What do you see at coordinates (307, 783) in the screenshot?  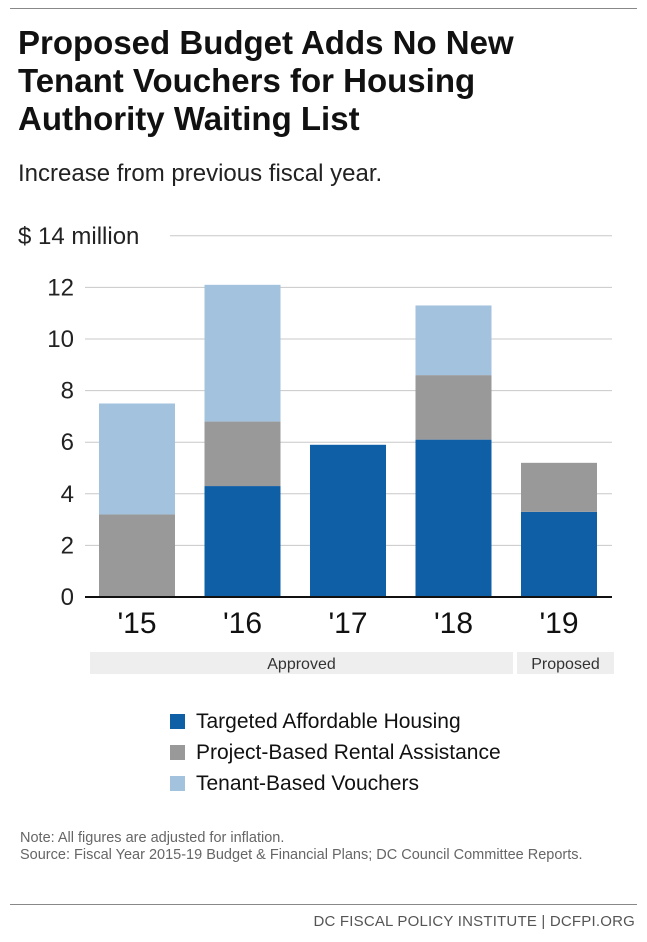 I see `legend-label: Tenant-Based Vouchers` at bounding box center [307, 783].